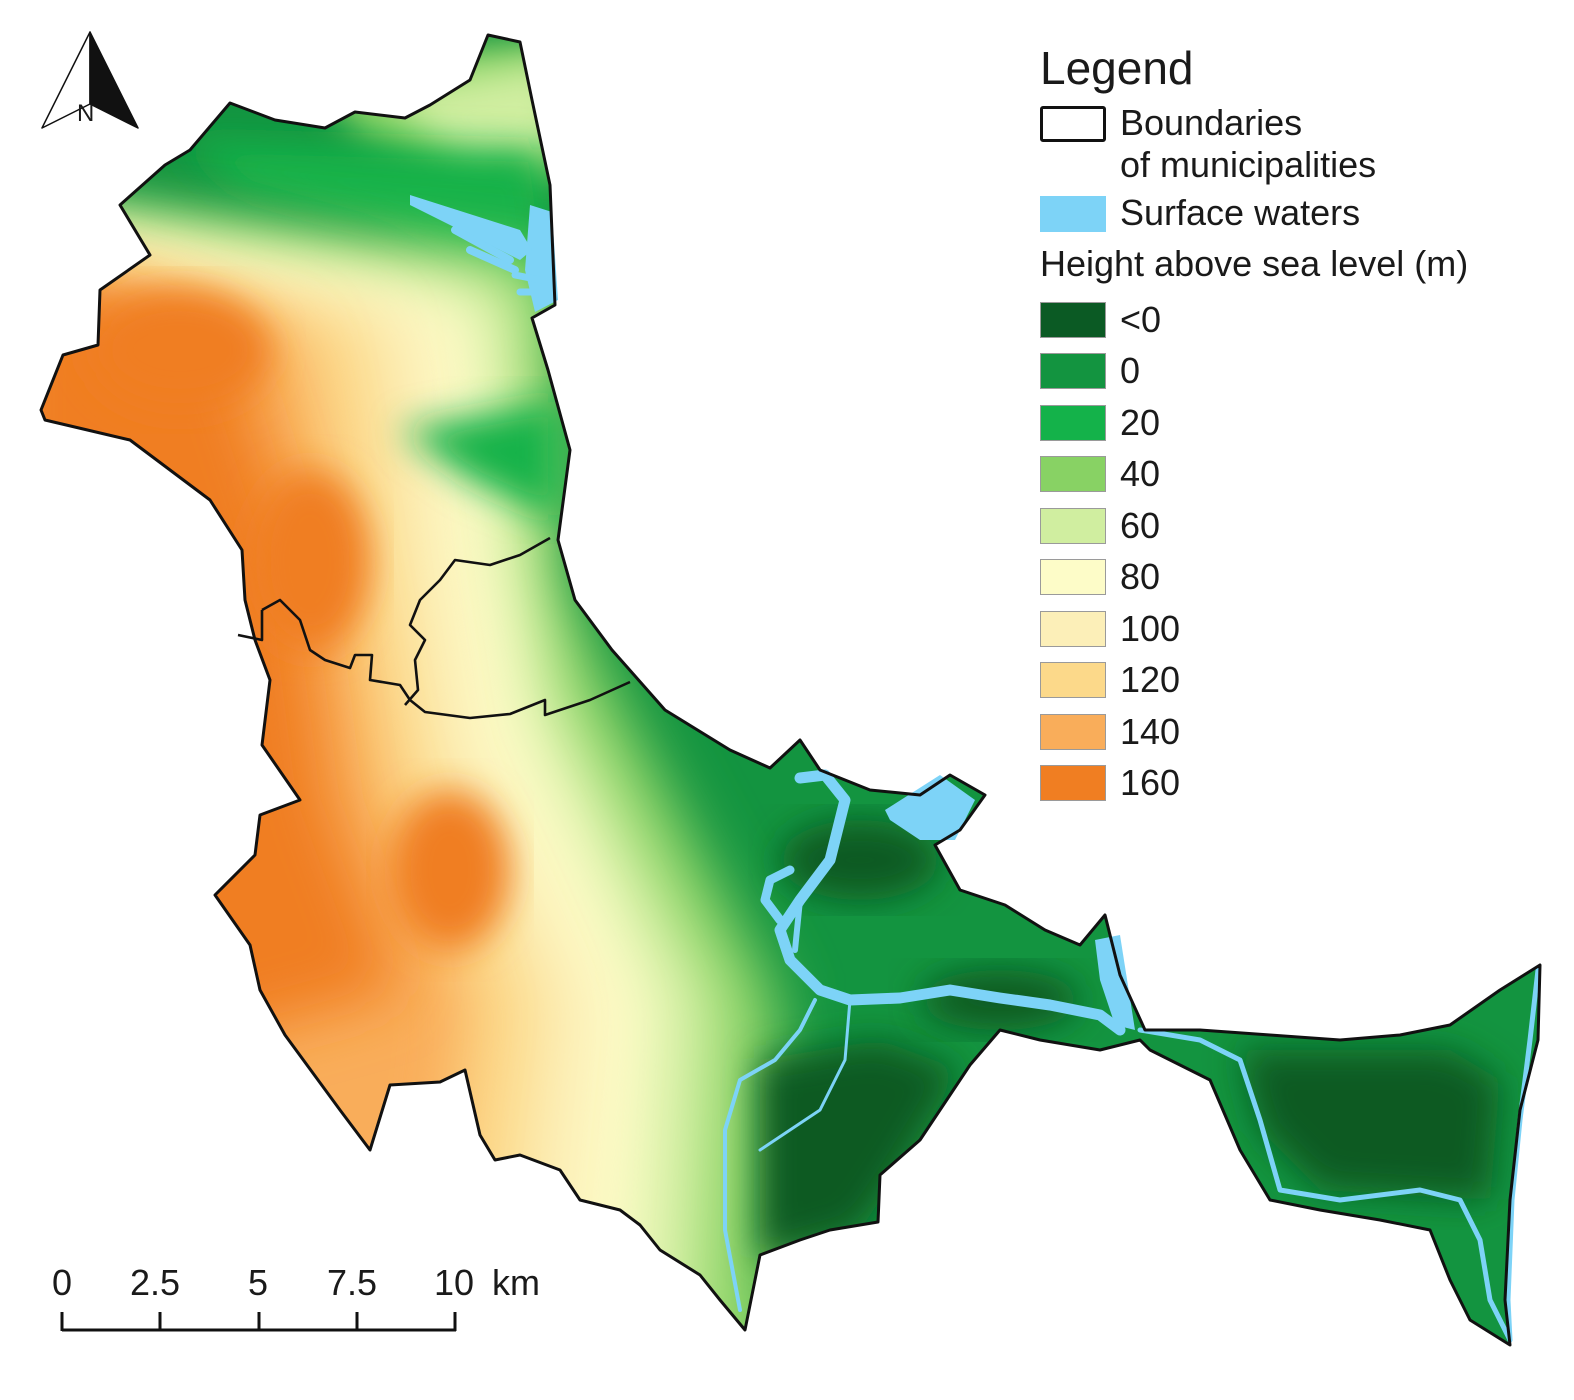 The width and height of the screenshot is (1574, 1400). I want to click on river-loop, so click(777, 895).